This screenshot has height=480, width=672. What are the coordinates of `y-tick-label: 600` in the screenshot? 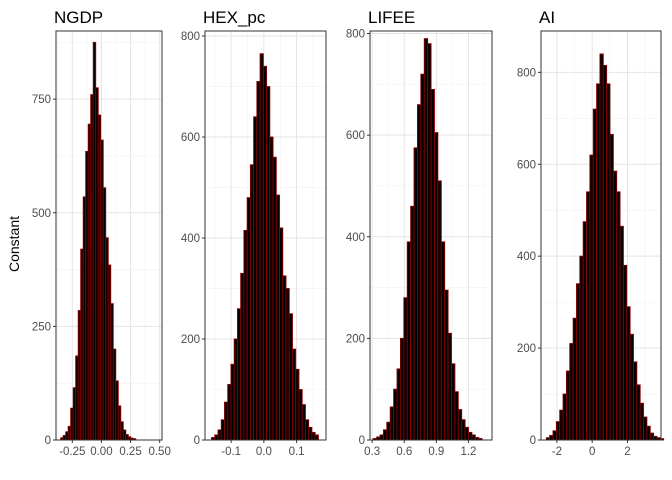 It's located at (190, 138).